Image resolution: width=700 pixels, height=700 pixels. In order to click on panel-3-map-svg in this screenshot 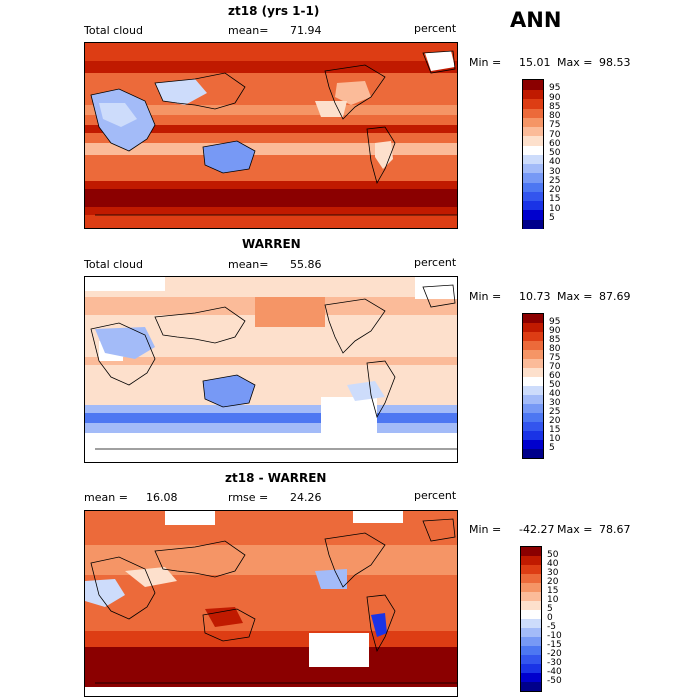, I will do `click(271, 603)`.